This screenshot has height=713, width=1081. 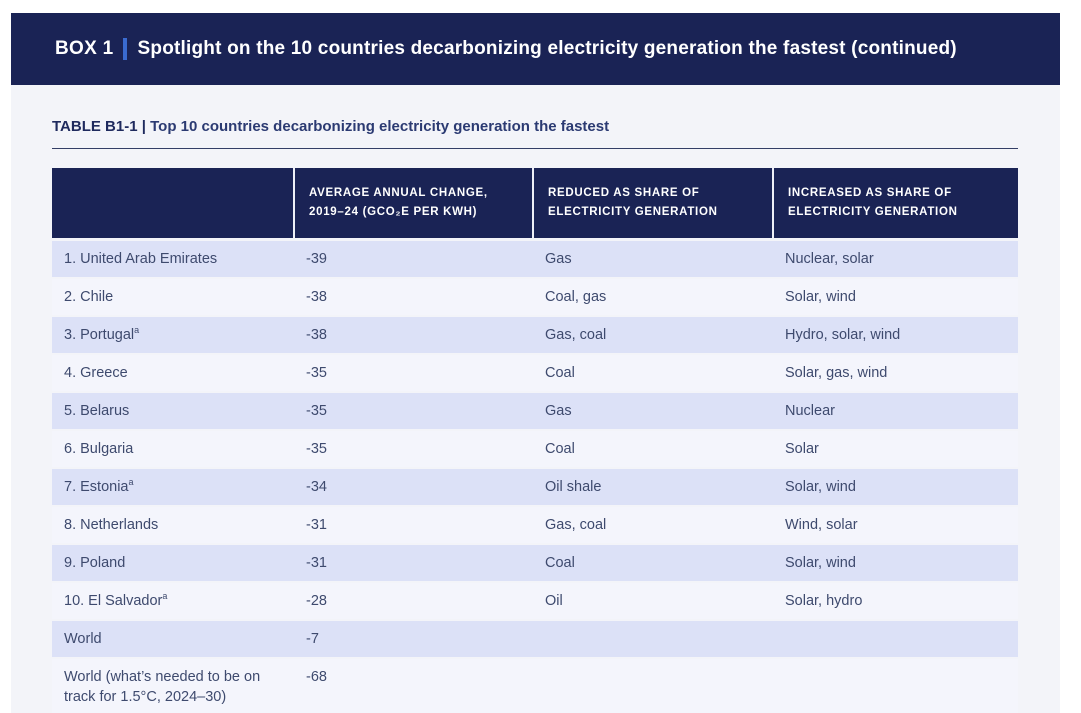 I want to click on header-country, so click(x=173, y=203).